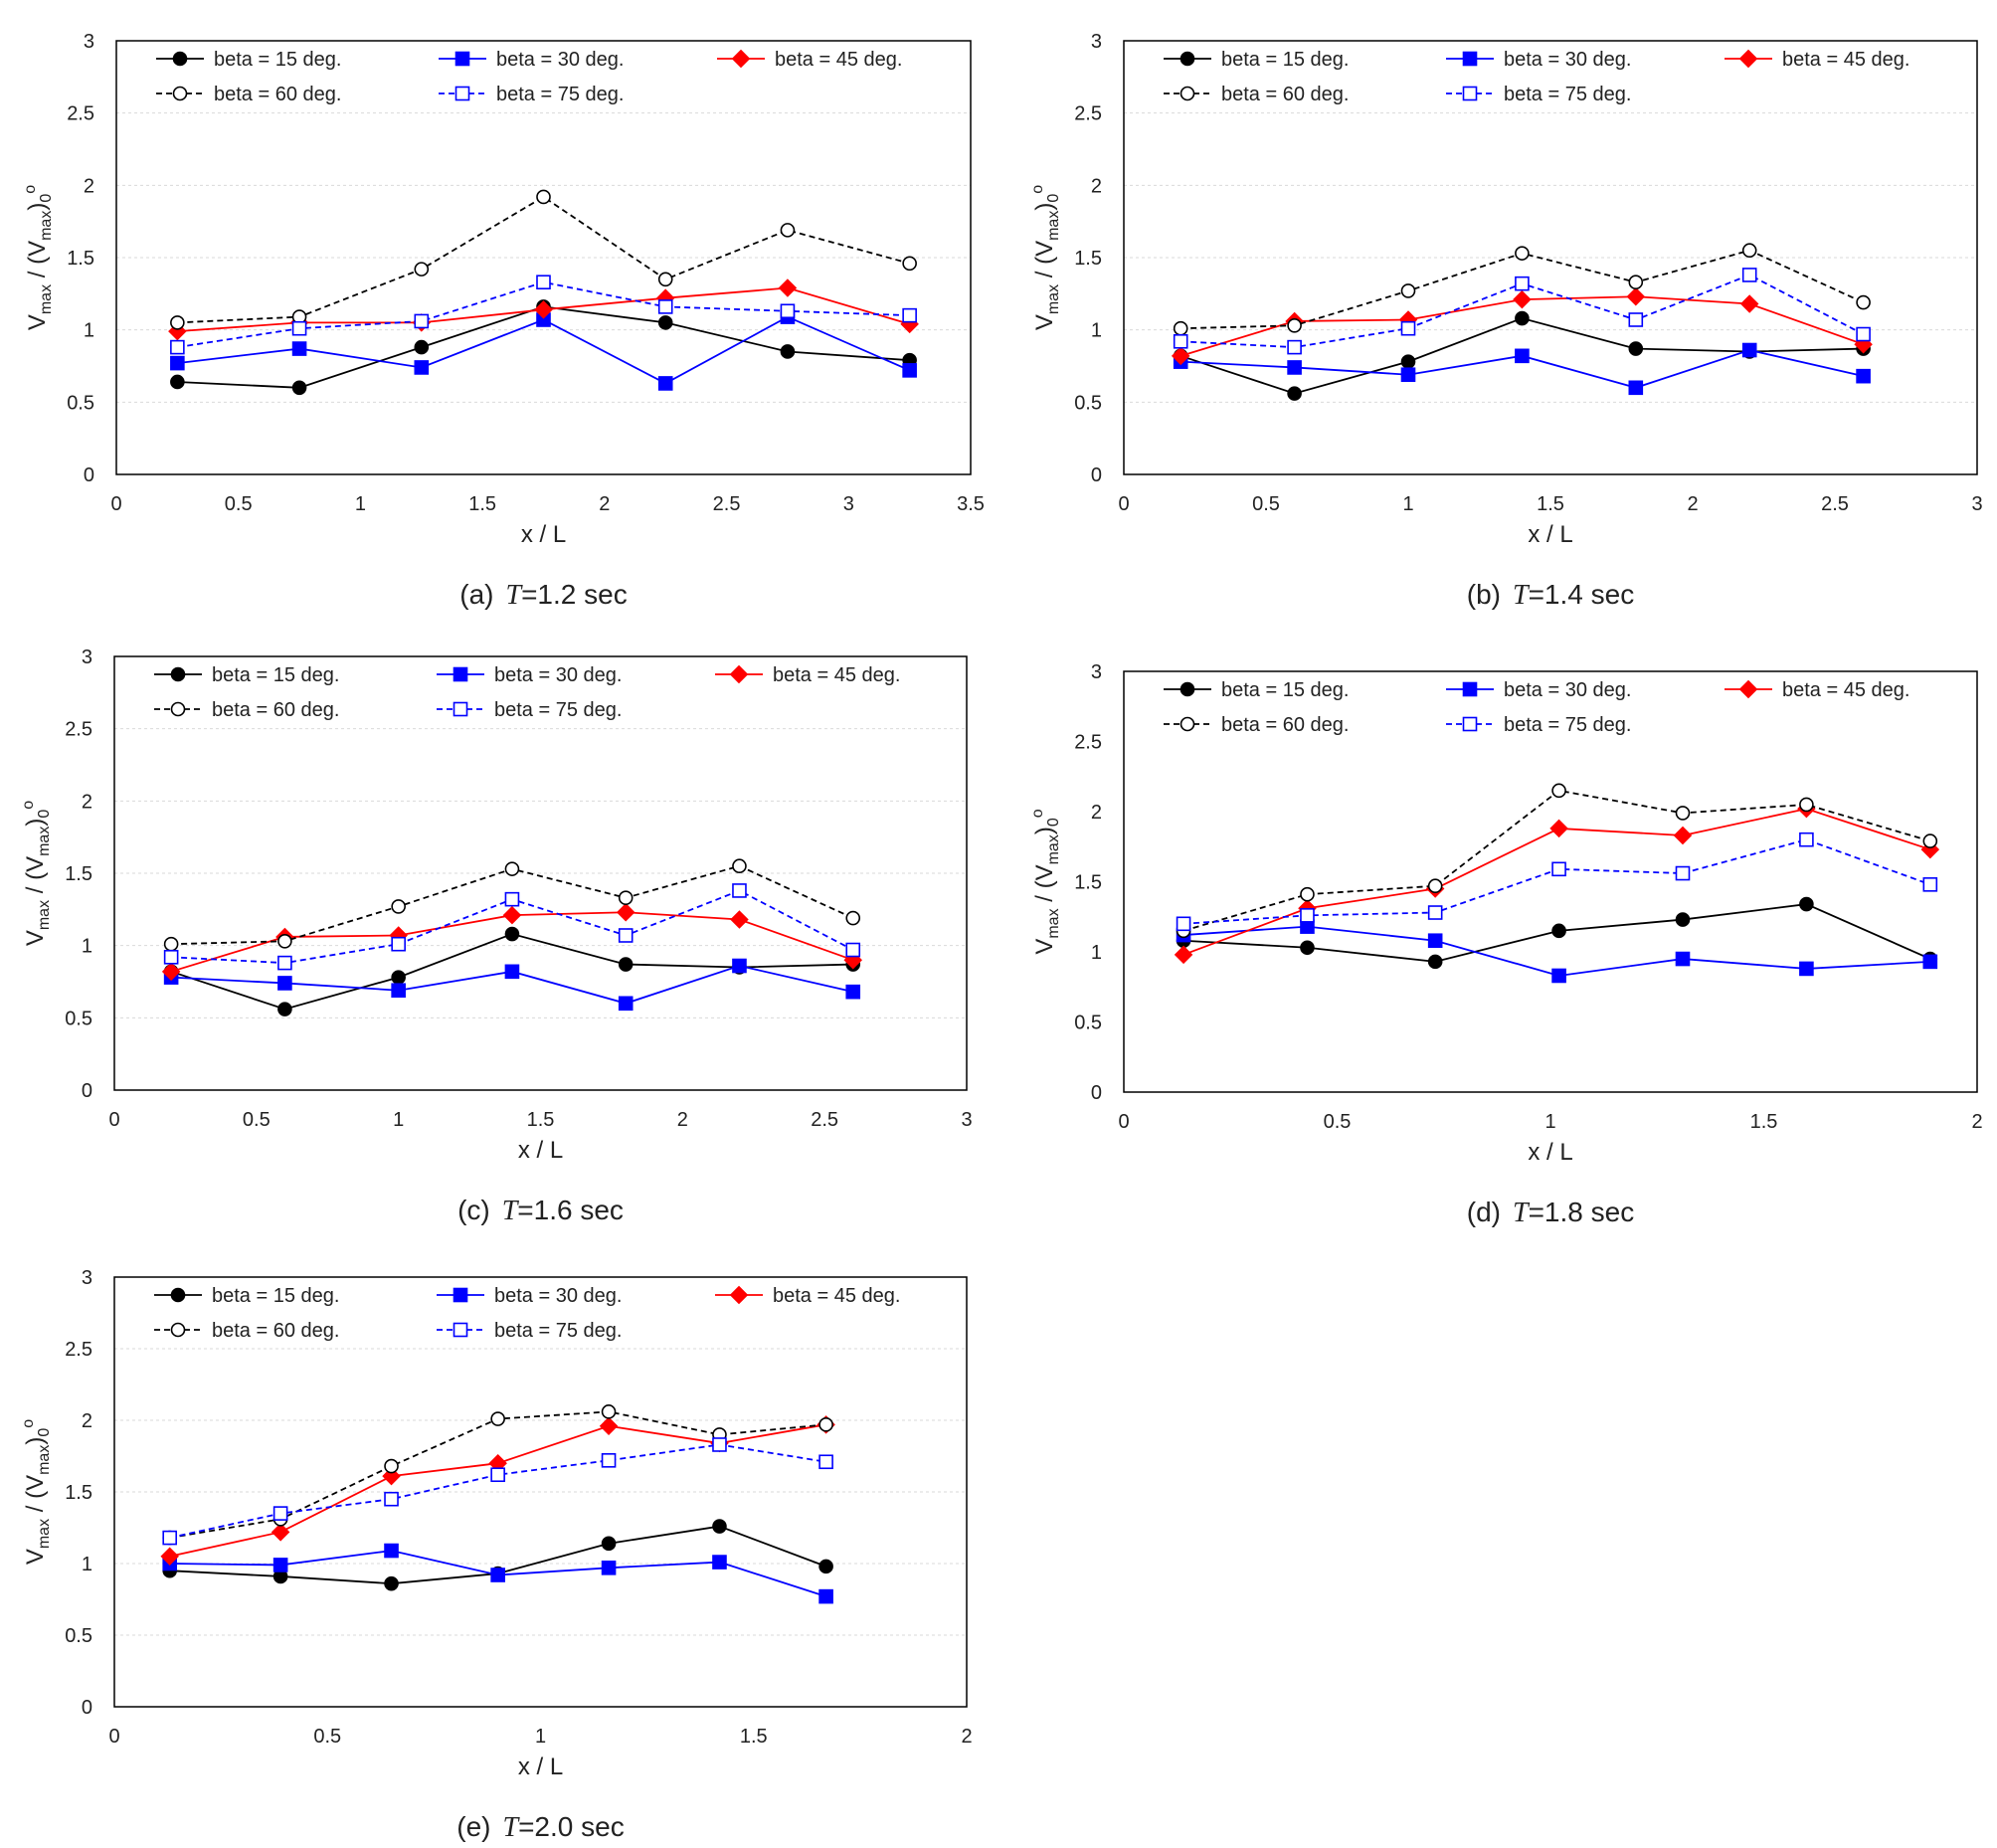  I want to click on caption-period-symbol: T, so click(511, 1211).